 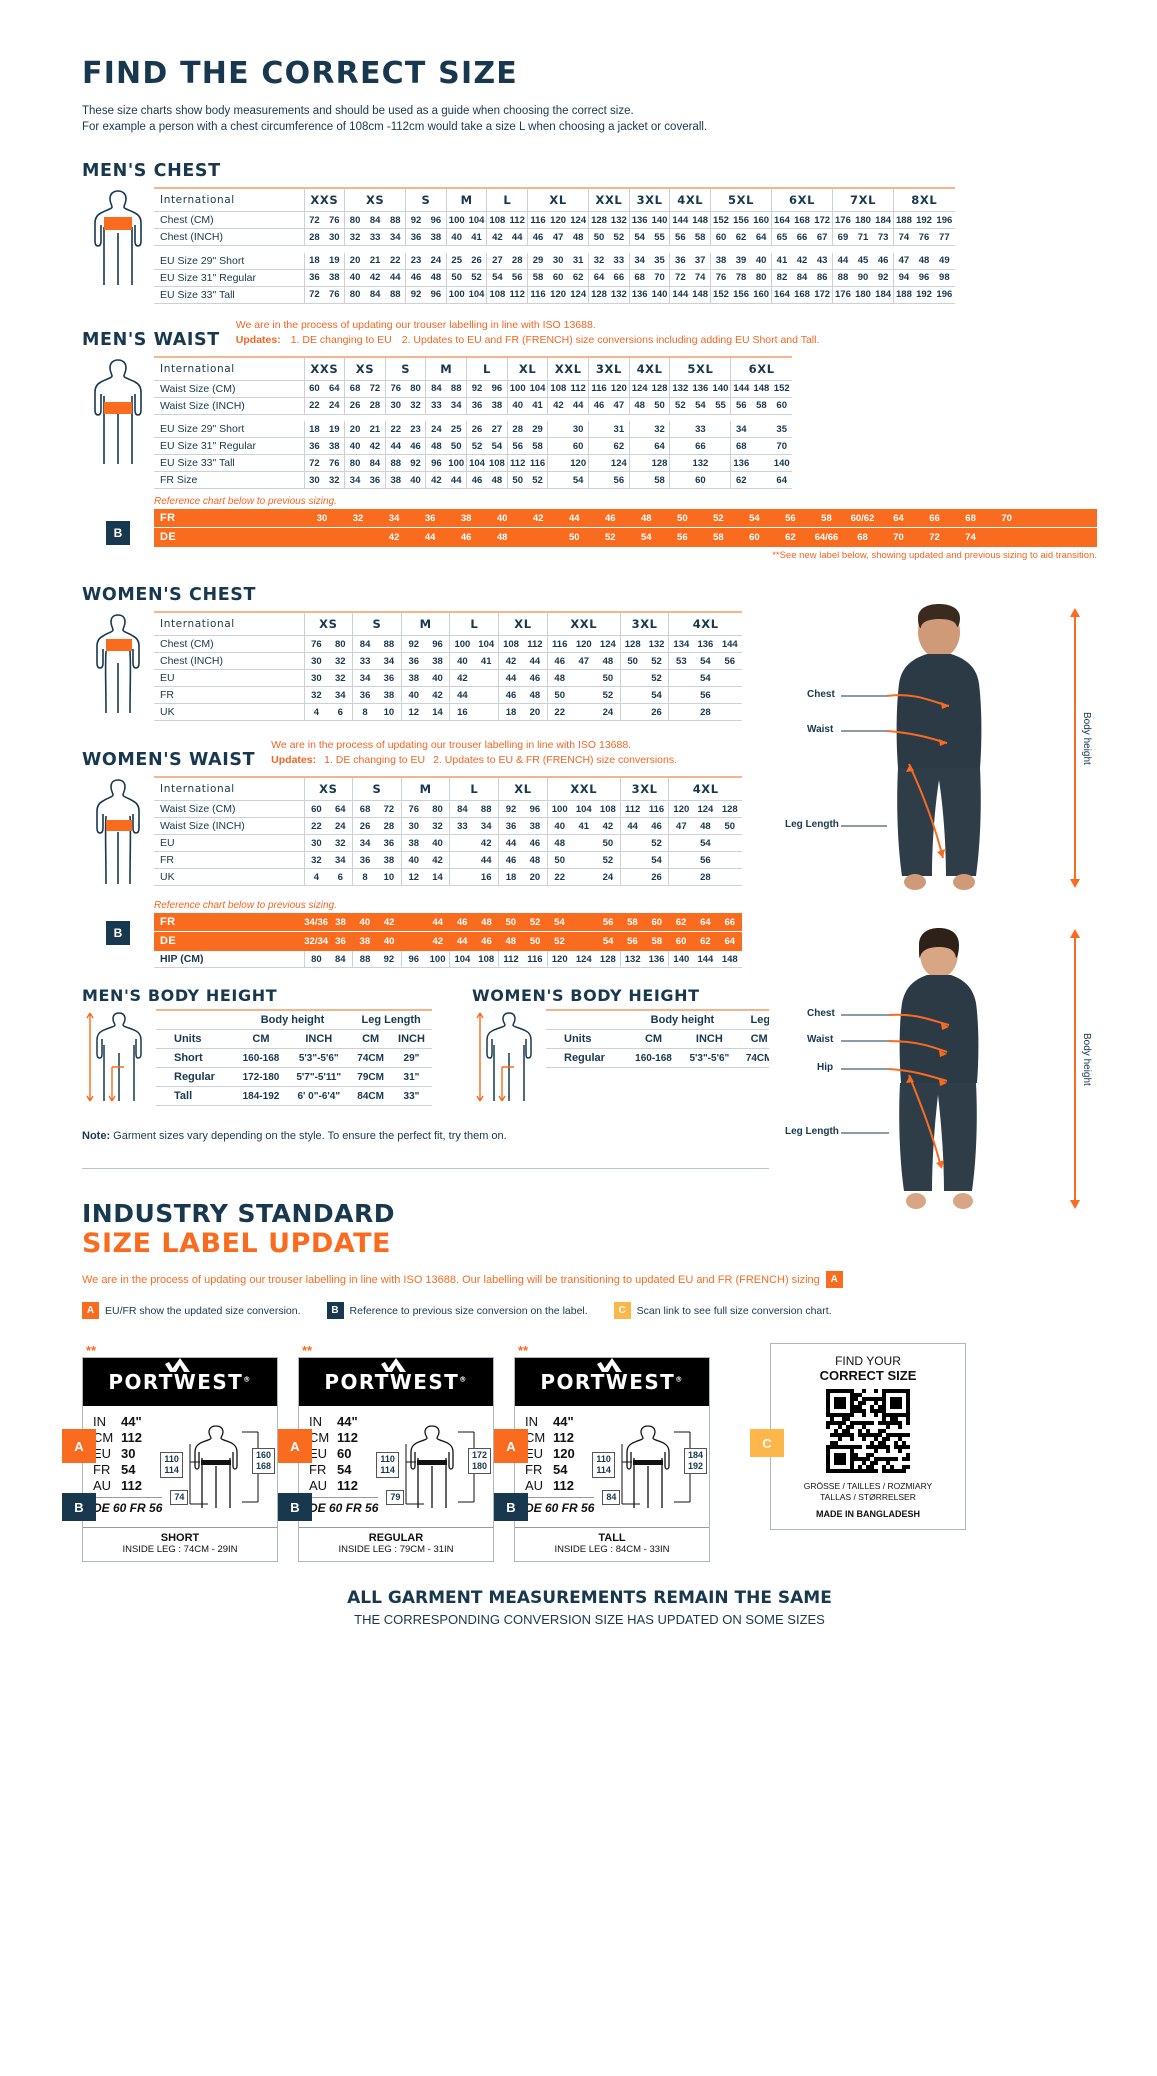 I want to click on sub-header: CM, so click(x=653, y=1039).